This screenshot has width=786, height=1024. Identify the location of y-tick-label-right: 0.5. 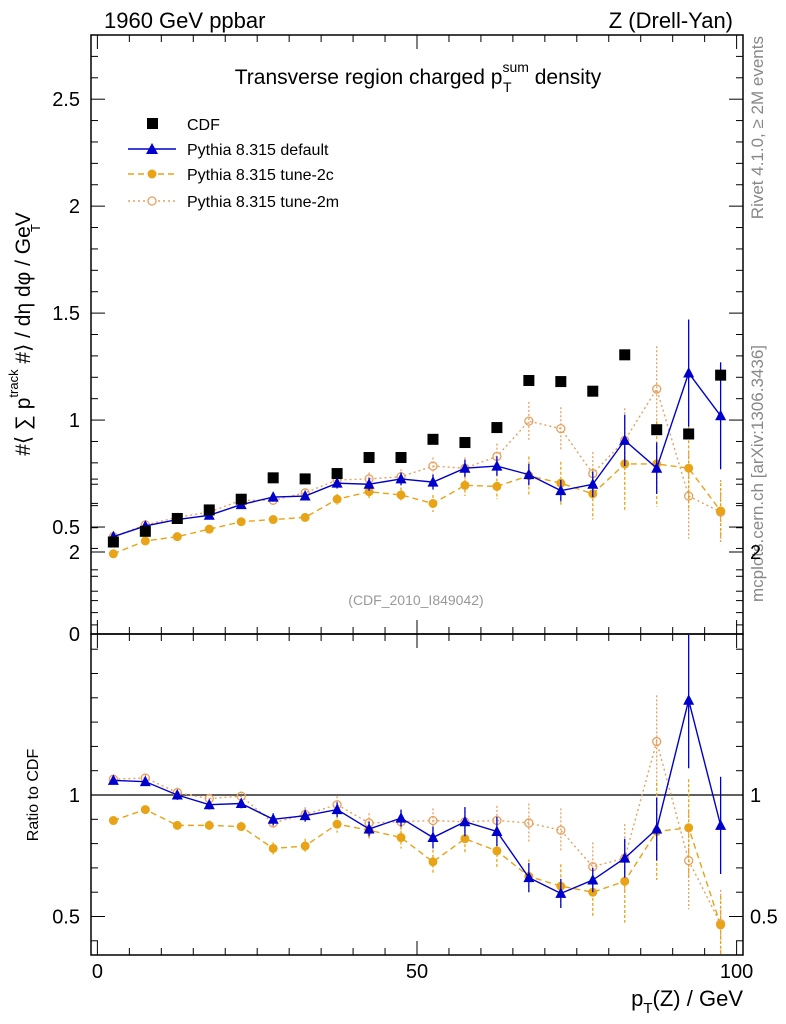
(764, 918).